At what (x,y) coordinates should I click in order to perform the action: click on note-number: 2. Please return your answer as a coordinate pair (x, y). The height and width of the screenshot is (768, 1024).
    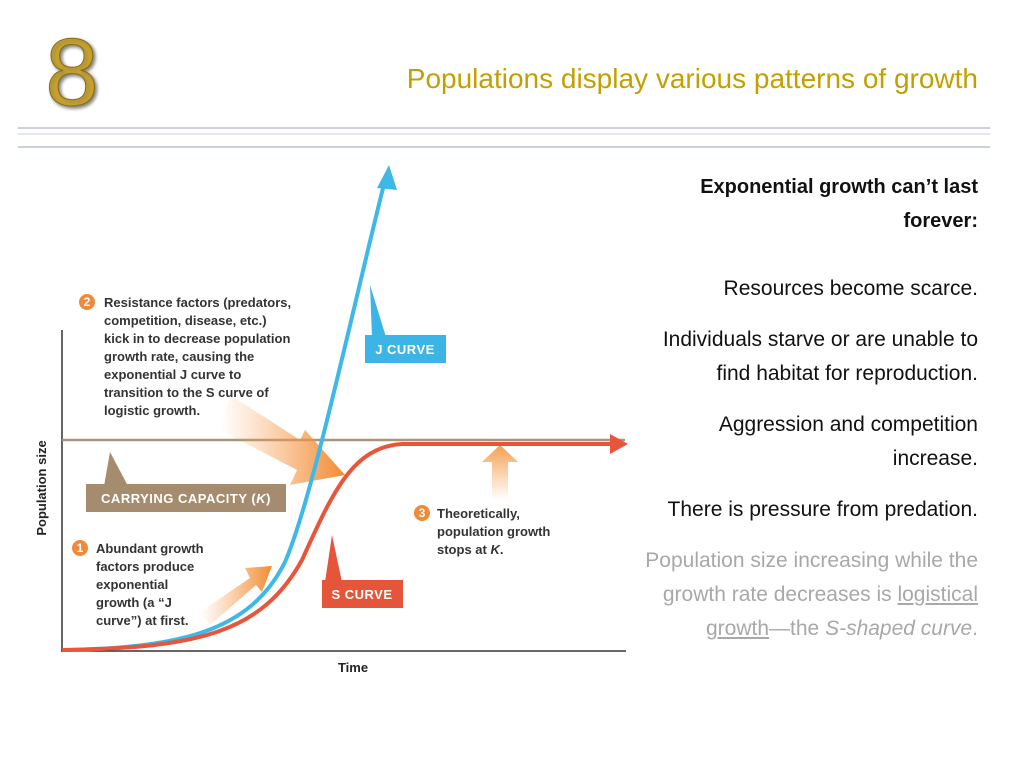
    Looking at the image, I should click on (87, 302).